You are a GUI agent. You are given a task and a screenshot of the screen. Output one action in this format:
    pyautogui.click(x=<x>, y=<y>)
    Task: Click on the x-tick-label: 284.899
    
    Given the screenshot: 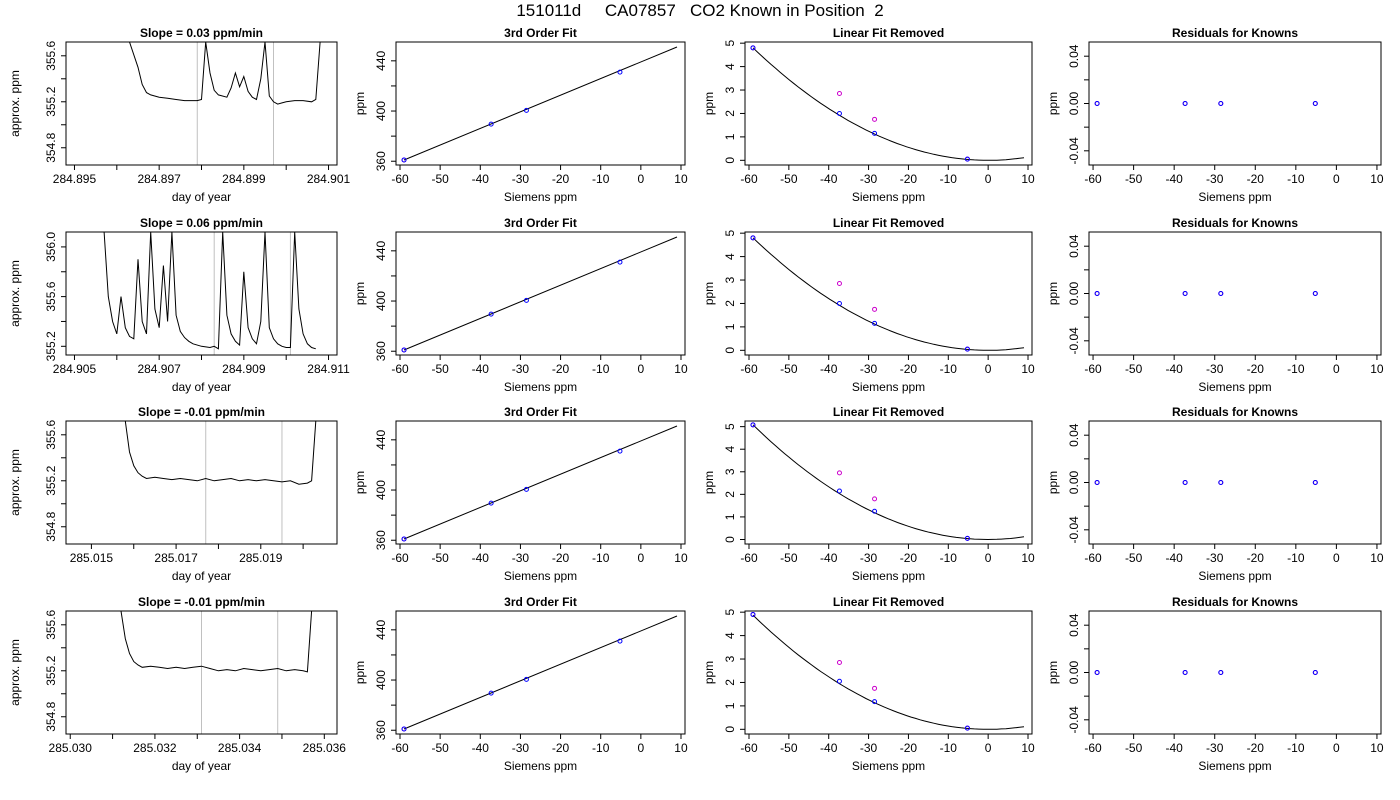 What is the action you would take?
    pyautogui.click(x=244, y=179)
    